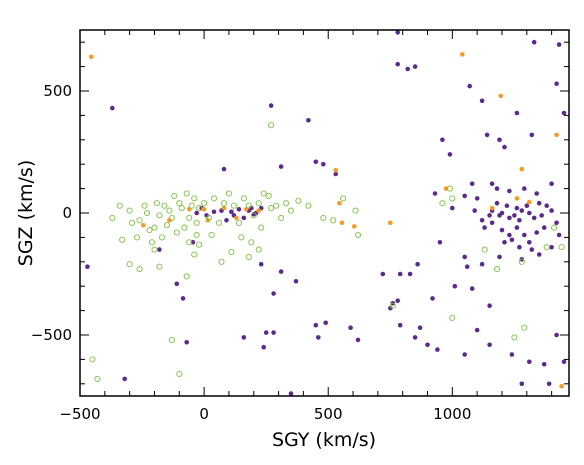  What do you see at coordinates (67, 213) in the screenshot?
I see `y-tick-label: 0` at bounding box center [67, 213].